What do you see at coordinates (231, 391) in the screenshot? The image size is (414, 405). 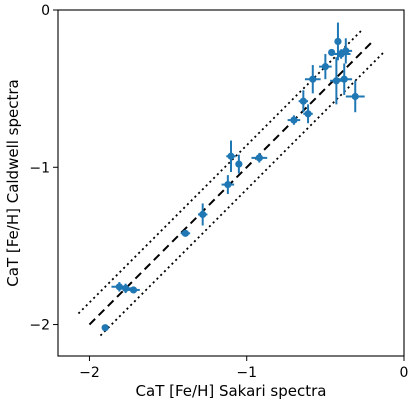 I see `x-axis-label: CaT [Fe/H] Sakari spectra` at bounding box center [231, 391].